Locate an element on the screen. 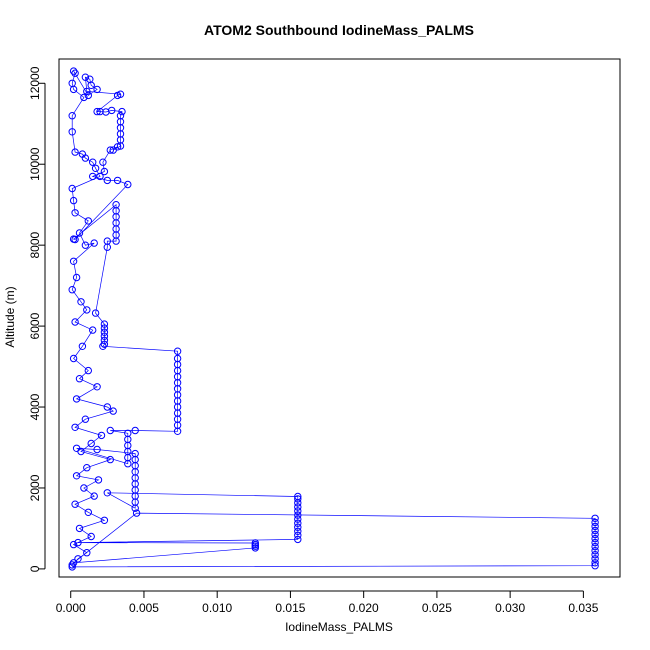  x-tick-label: 0.015 is located at coordinates (290, 608).